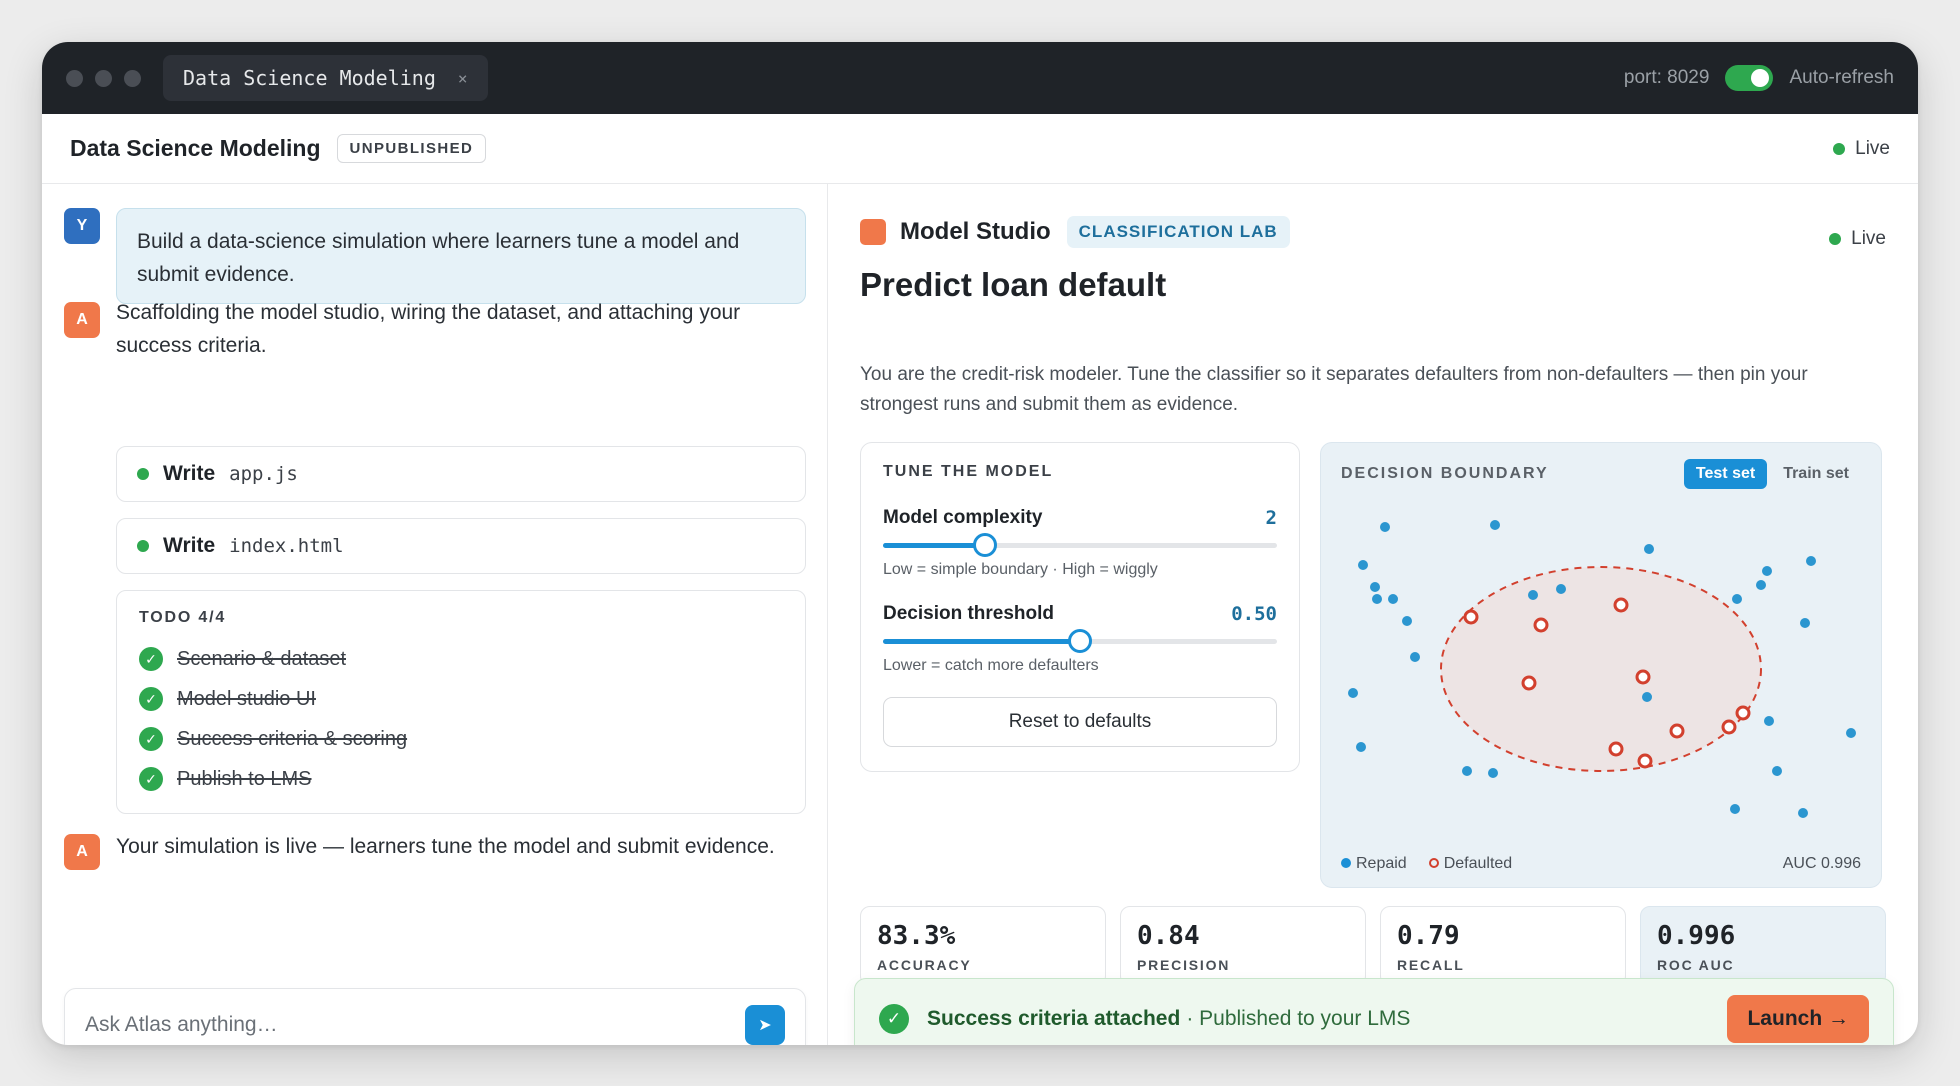 This screenshot has width=1960, height=1086. What do you see at coordinates (968, 471) in the screenshot?
I see `tune-header: TUNE THE MODEL` at bounding box center [968, 471].